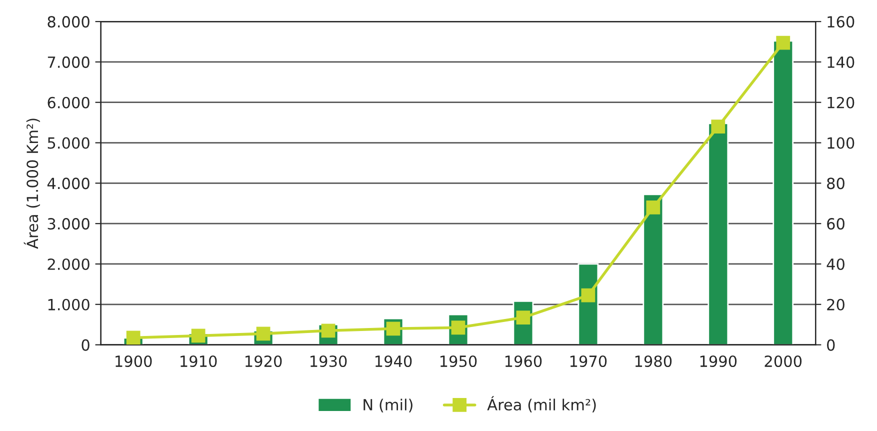  I want to click on y2-tick-label: 100, so click(841, 143).